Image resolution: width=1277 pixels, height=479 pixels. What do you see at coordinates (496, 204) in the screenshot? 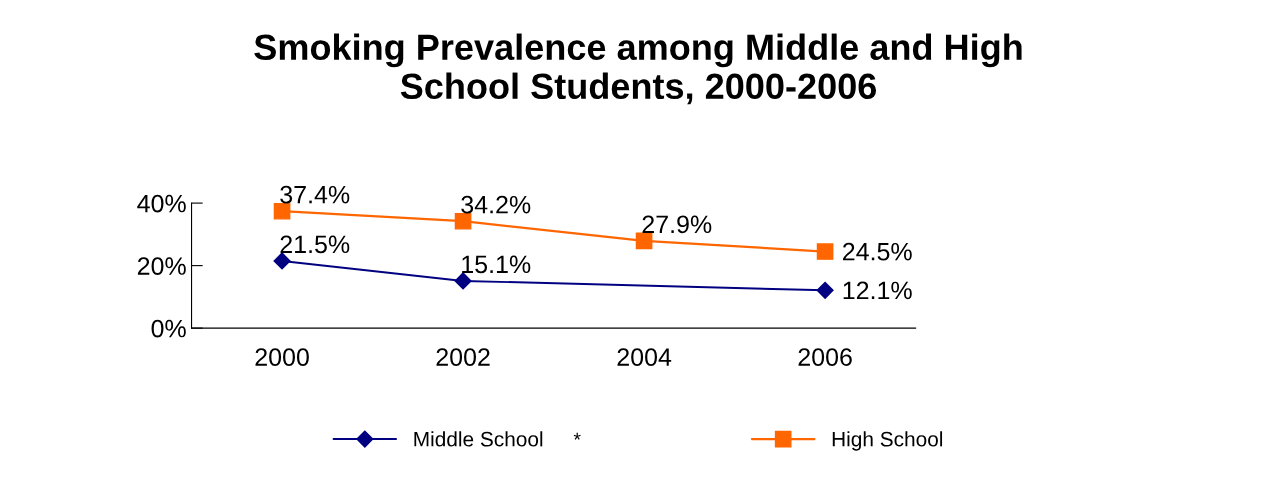
I see `data-label: 34.2%` at bounding box center [496, 204].